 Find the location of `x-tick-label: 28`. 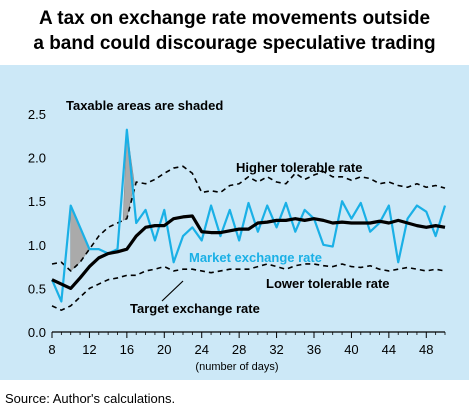

x-tick-label: 28 is located at coordinates (239, 349).